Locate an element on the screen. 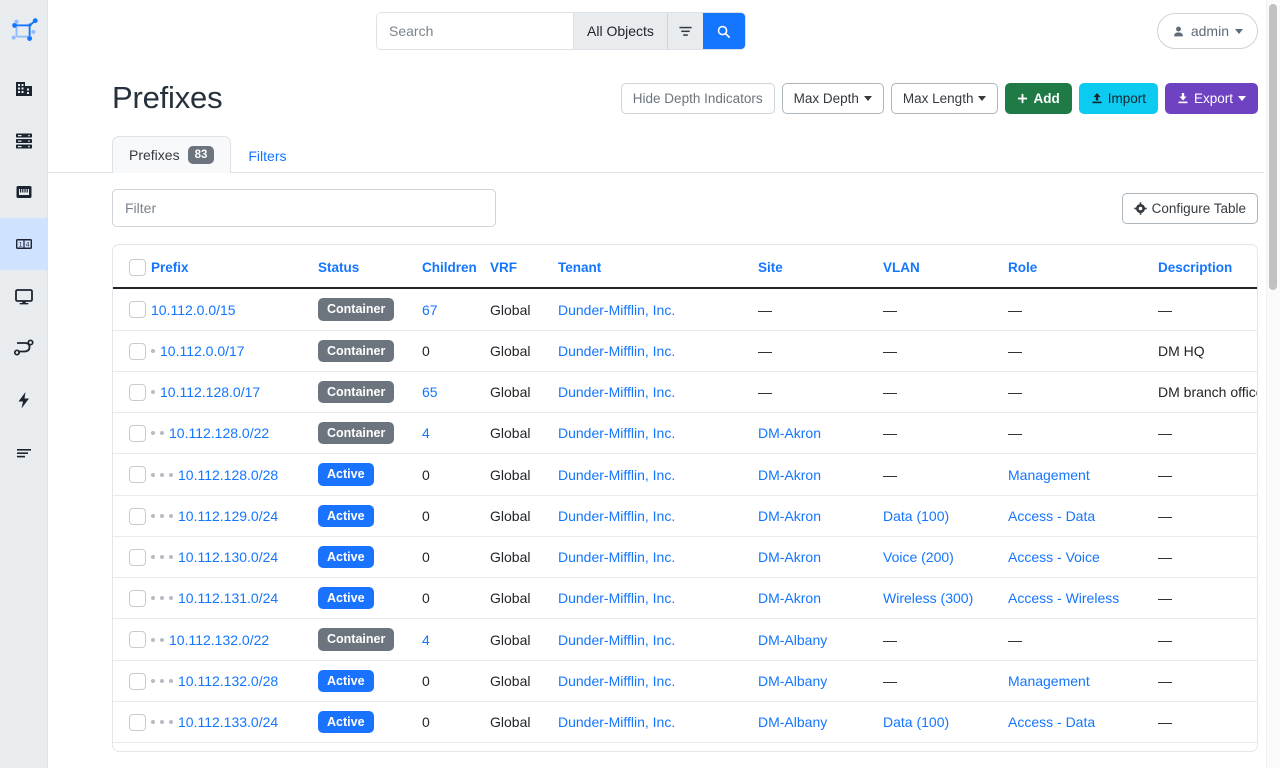 The image size is (1280, 768). top-bar: All Objects is located at coordinates (664, 31).